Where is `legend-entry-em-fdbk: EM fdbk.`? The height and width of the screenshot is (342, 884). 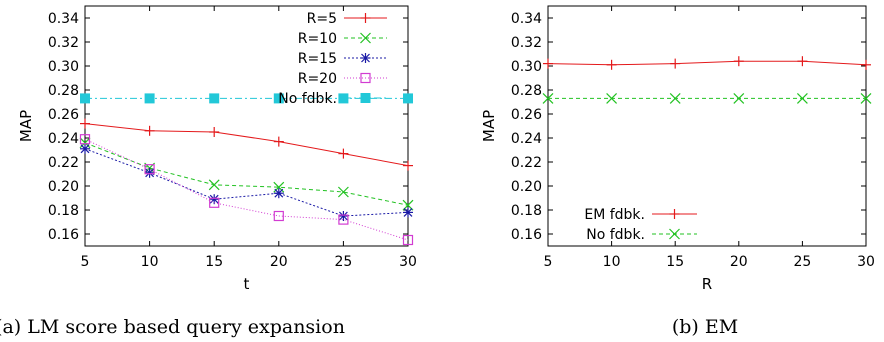 legend-entry-em-fdbk: EM fdbk. is located at coordinates (640, 215).